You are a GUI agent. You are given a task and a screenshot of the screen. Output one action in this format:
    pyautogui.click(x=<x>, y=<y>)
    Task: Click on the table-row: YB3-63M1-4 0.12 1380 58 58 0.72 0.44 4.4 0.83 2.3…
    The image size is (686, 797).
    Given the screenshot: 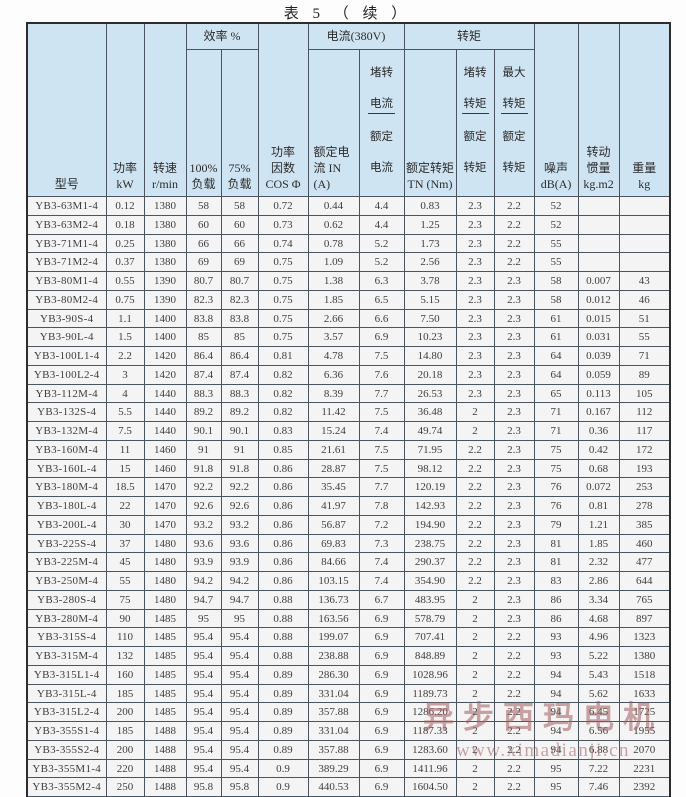 What is the action you would take?
    pyautogui.click(x=348, y=206)
    